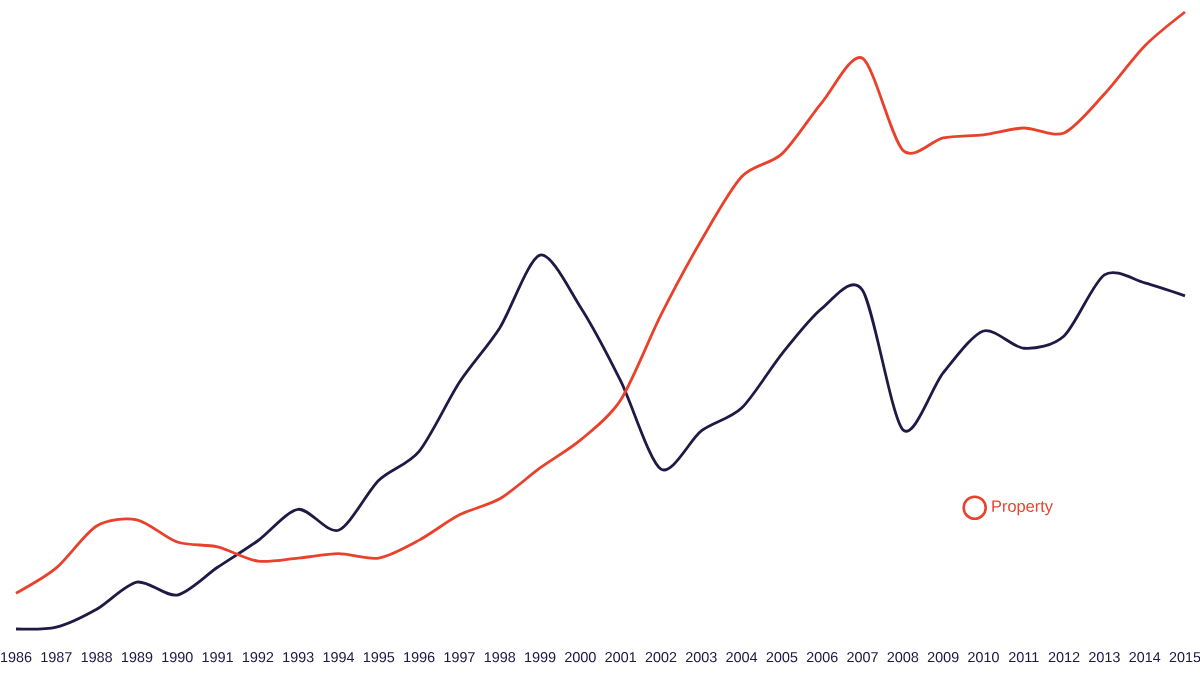  Describe the element at coordinates (580, 657) in the screenshot. I see `x-tick-label: 2000` at that location.